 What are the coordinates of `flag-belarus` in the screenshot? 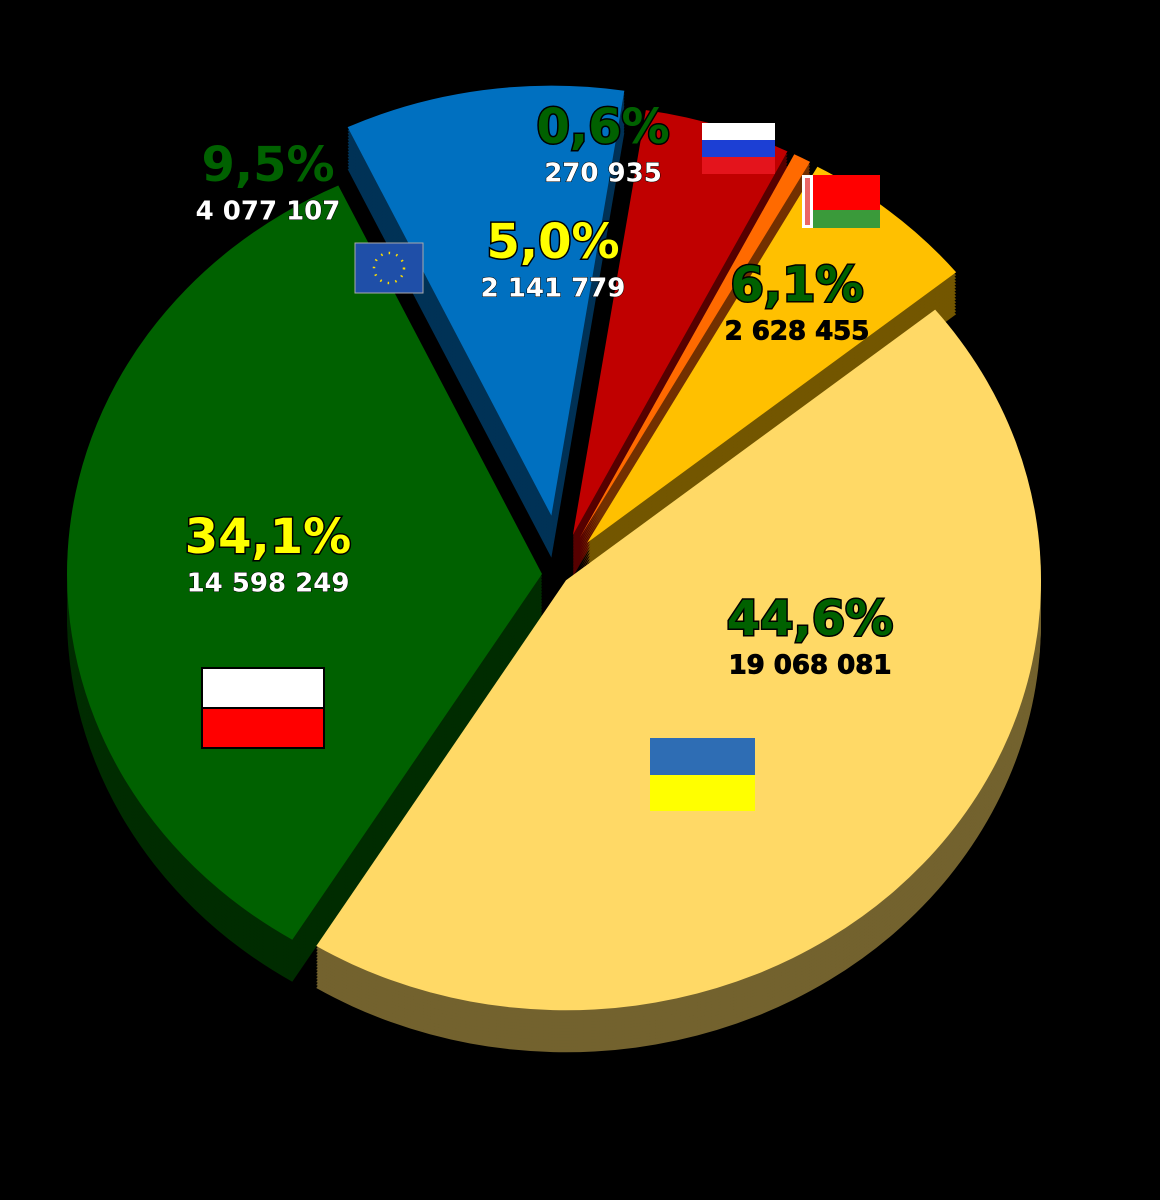 It's located at (841, 201).